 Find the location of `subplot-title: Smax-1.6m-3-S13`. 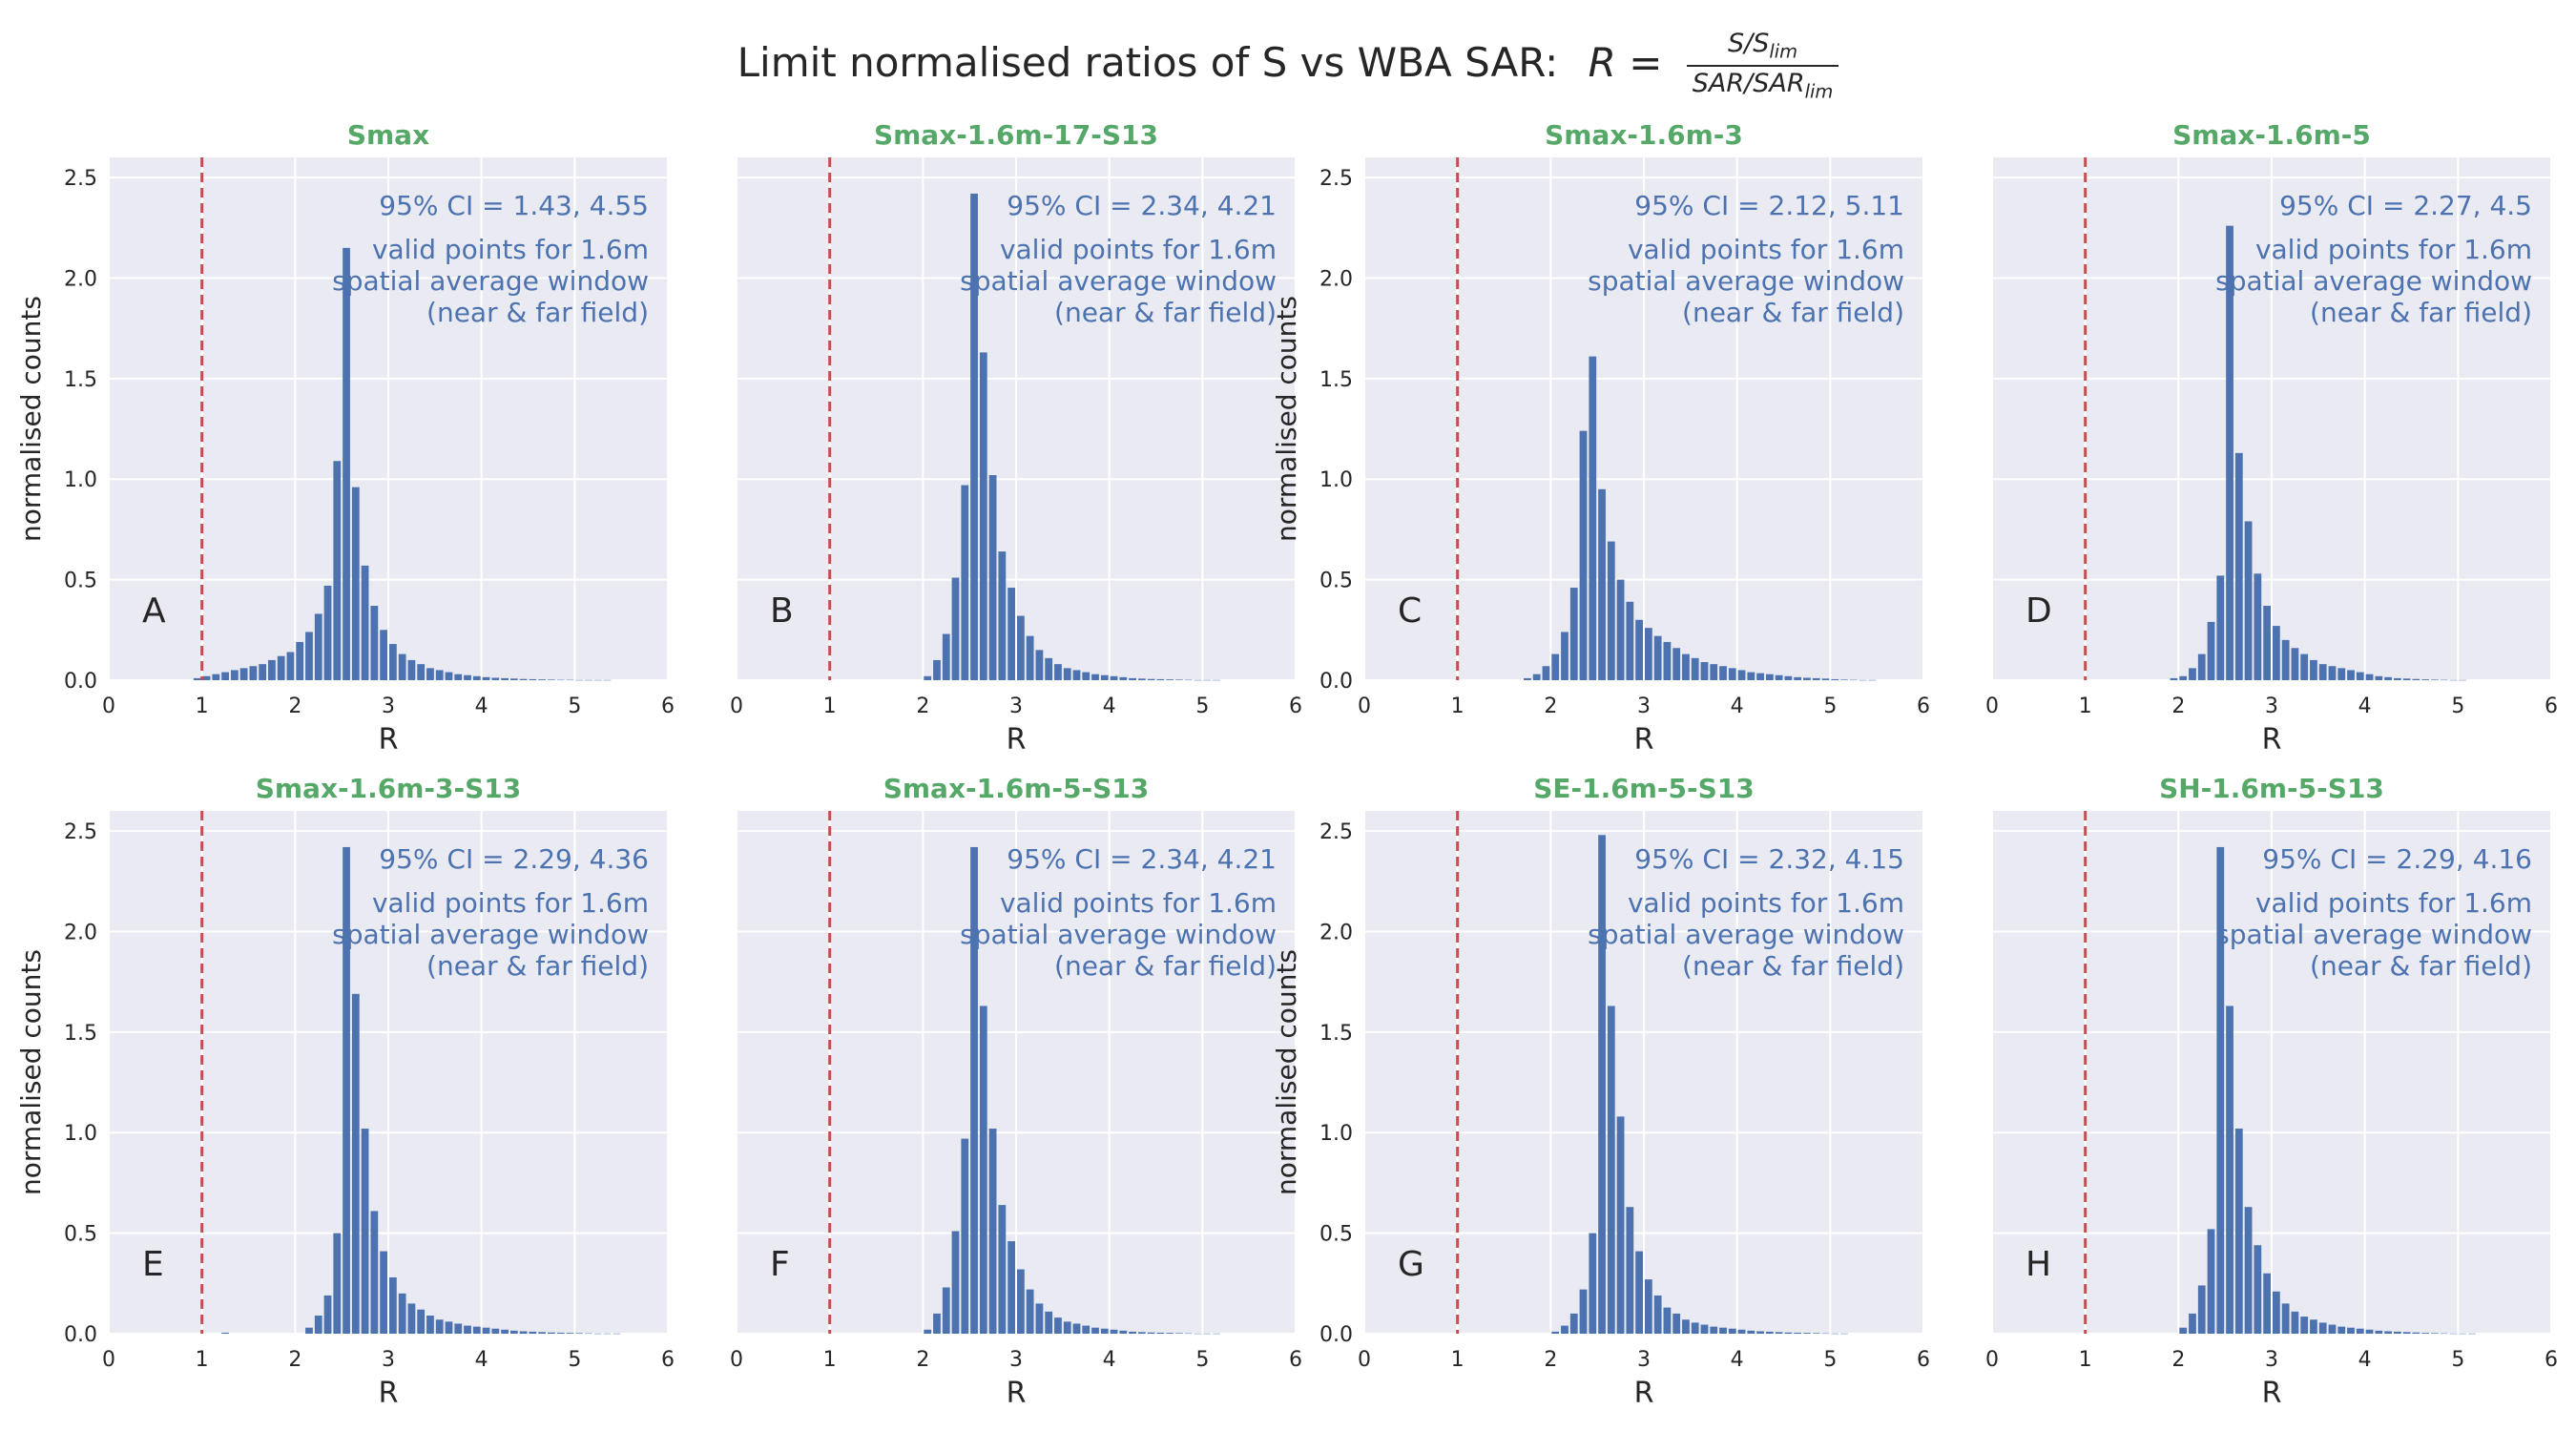

subplot-title: Smax-1.6m-3-S13 is located at coordinates (389, 788).